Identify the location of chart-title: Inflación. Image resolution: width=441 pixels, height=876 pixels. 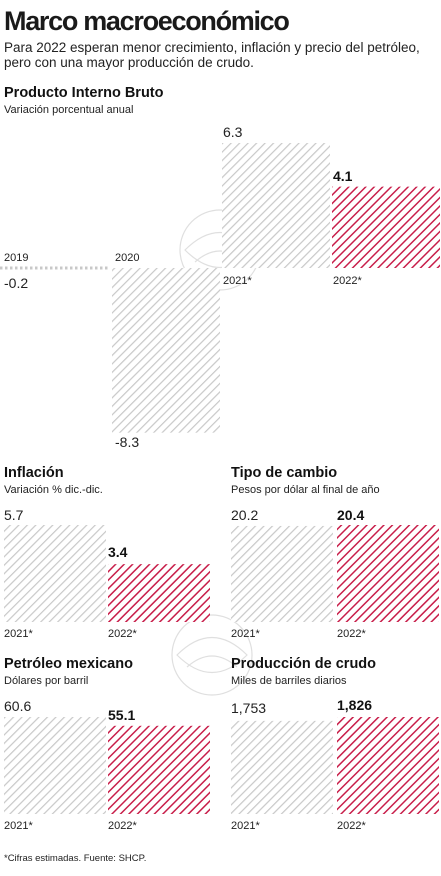
(34, 473).